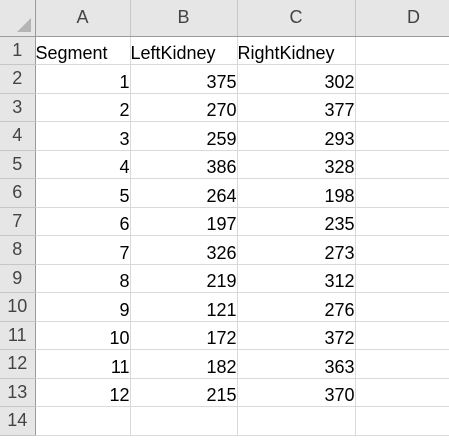  I want to click on cell-b11: 172, so click(184, 335).